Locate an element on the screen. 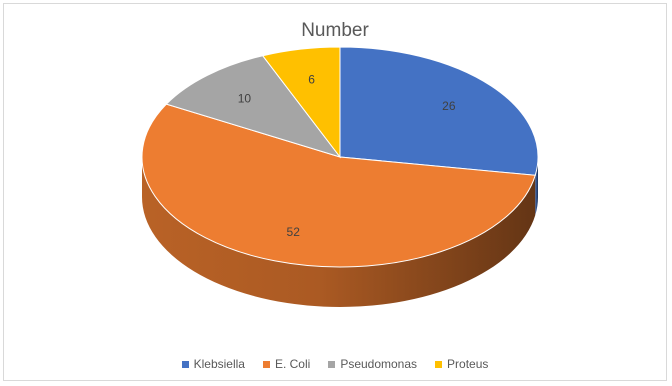  legend-item-klebsiella: Klebsiella is located at coordinates (213, 364).